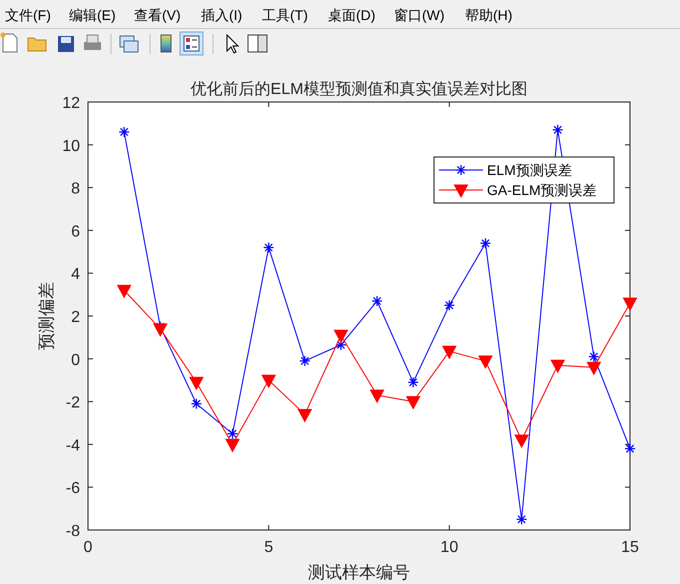 The image size is (680, 584). I want to click on text: 窗口(W), so click(419, 15).